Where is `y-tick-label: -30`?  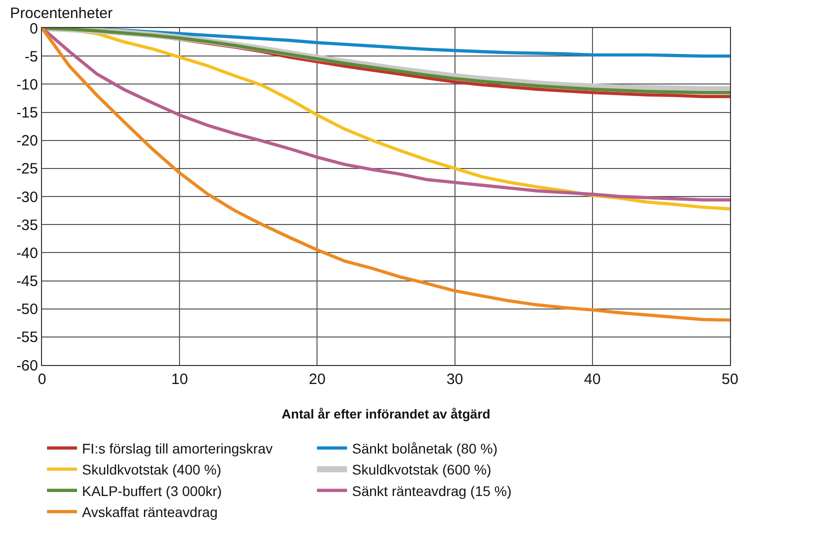
y-tick-label: -30 is located at coordinates (27, 197).